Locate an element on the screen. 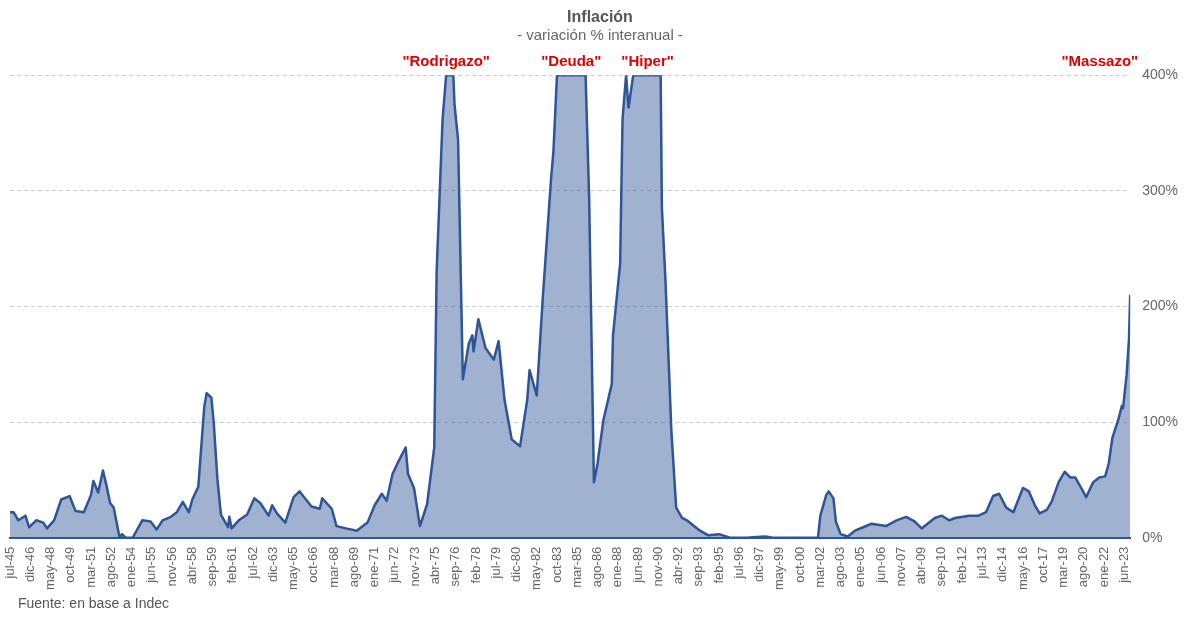  x-tick-label: ago-03 is located at coordinates (840, 567).